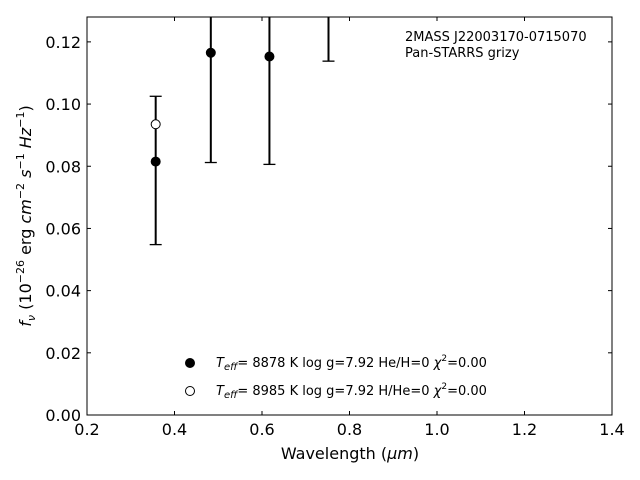 Image resolution: width=640 pixels, height=480 pixels. I want to click on legend-marker-open, so click(190, 391).